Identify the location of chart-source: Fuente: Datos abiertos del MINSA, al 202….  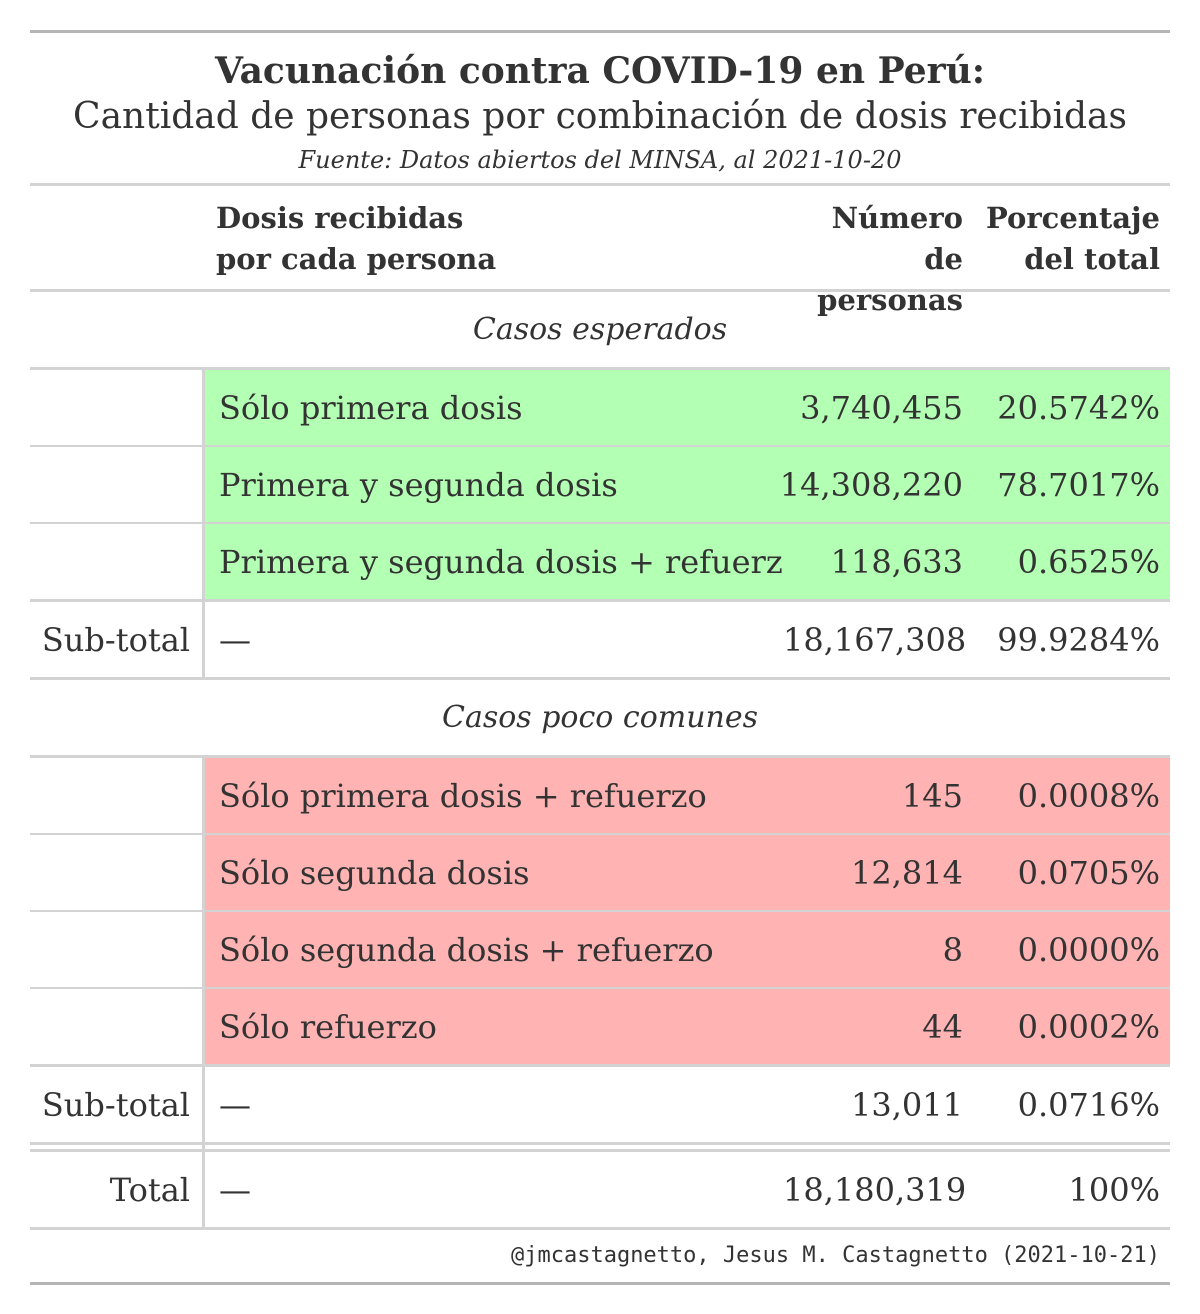
(600, 160).